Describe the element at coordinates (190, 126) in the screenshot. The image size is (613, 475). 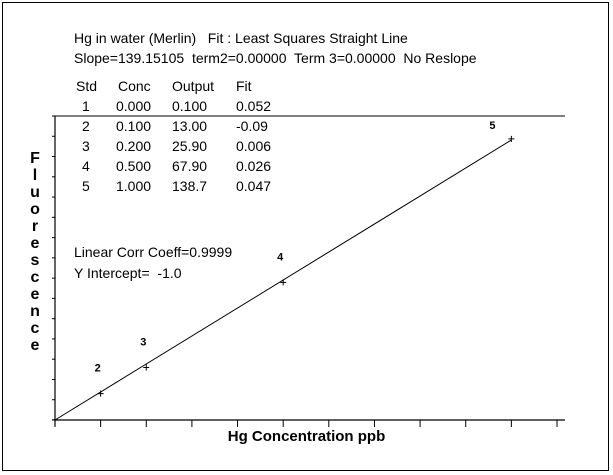
I see `table-cell: 13.00` at that location.